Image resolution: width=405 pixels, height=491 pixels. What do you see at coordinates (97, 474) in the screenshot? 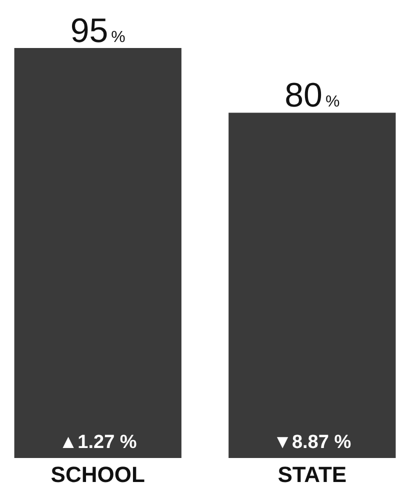
I see `x-tick-label: SCHOOL` at bounding box center [97, 474].